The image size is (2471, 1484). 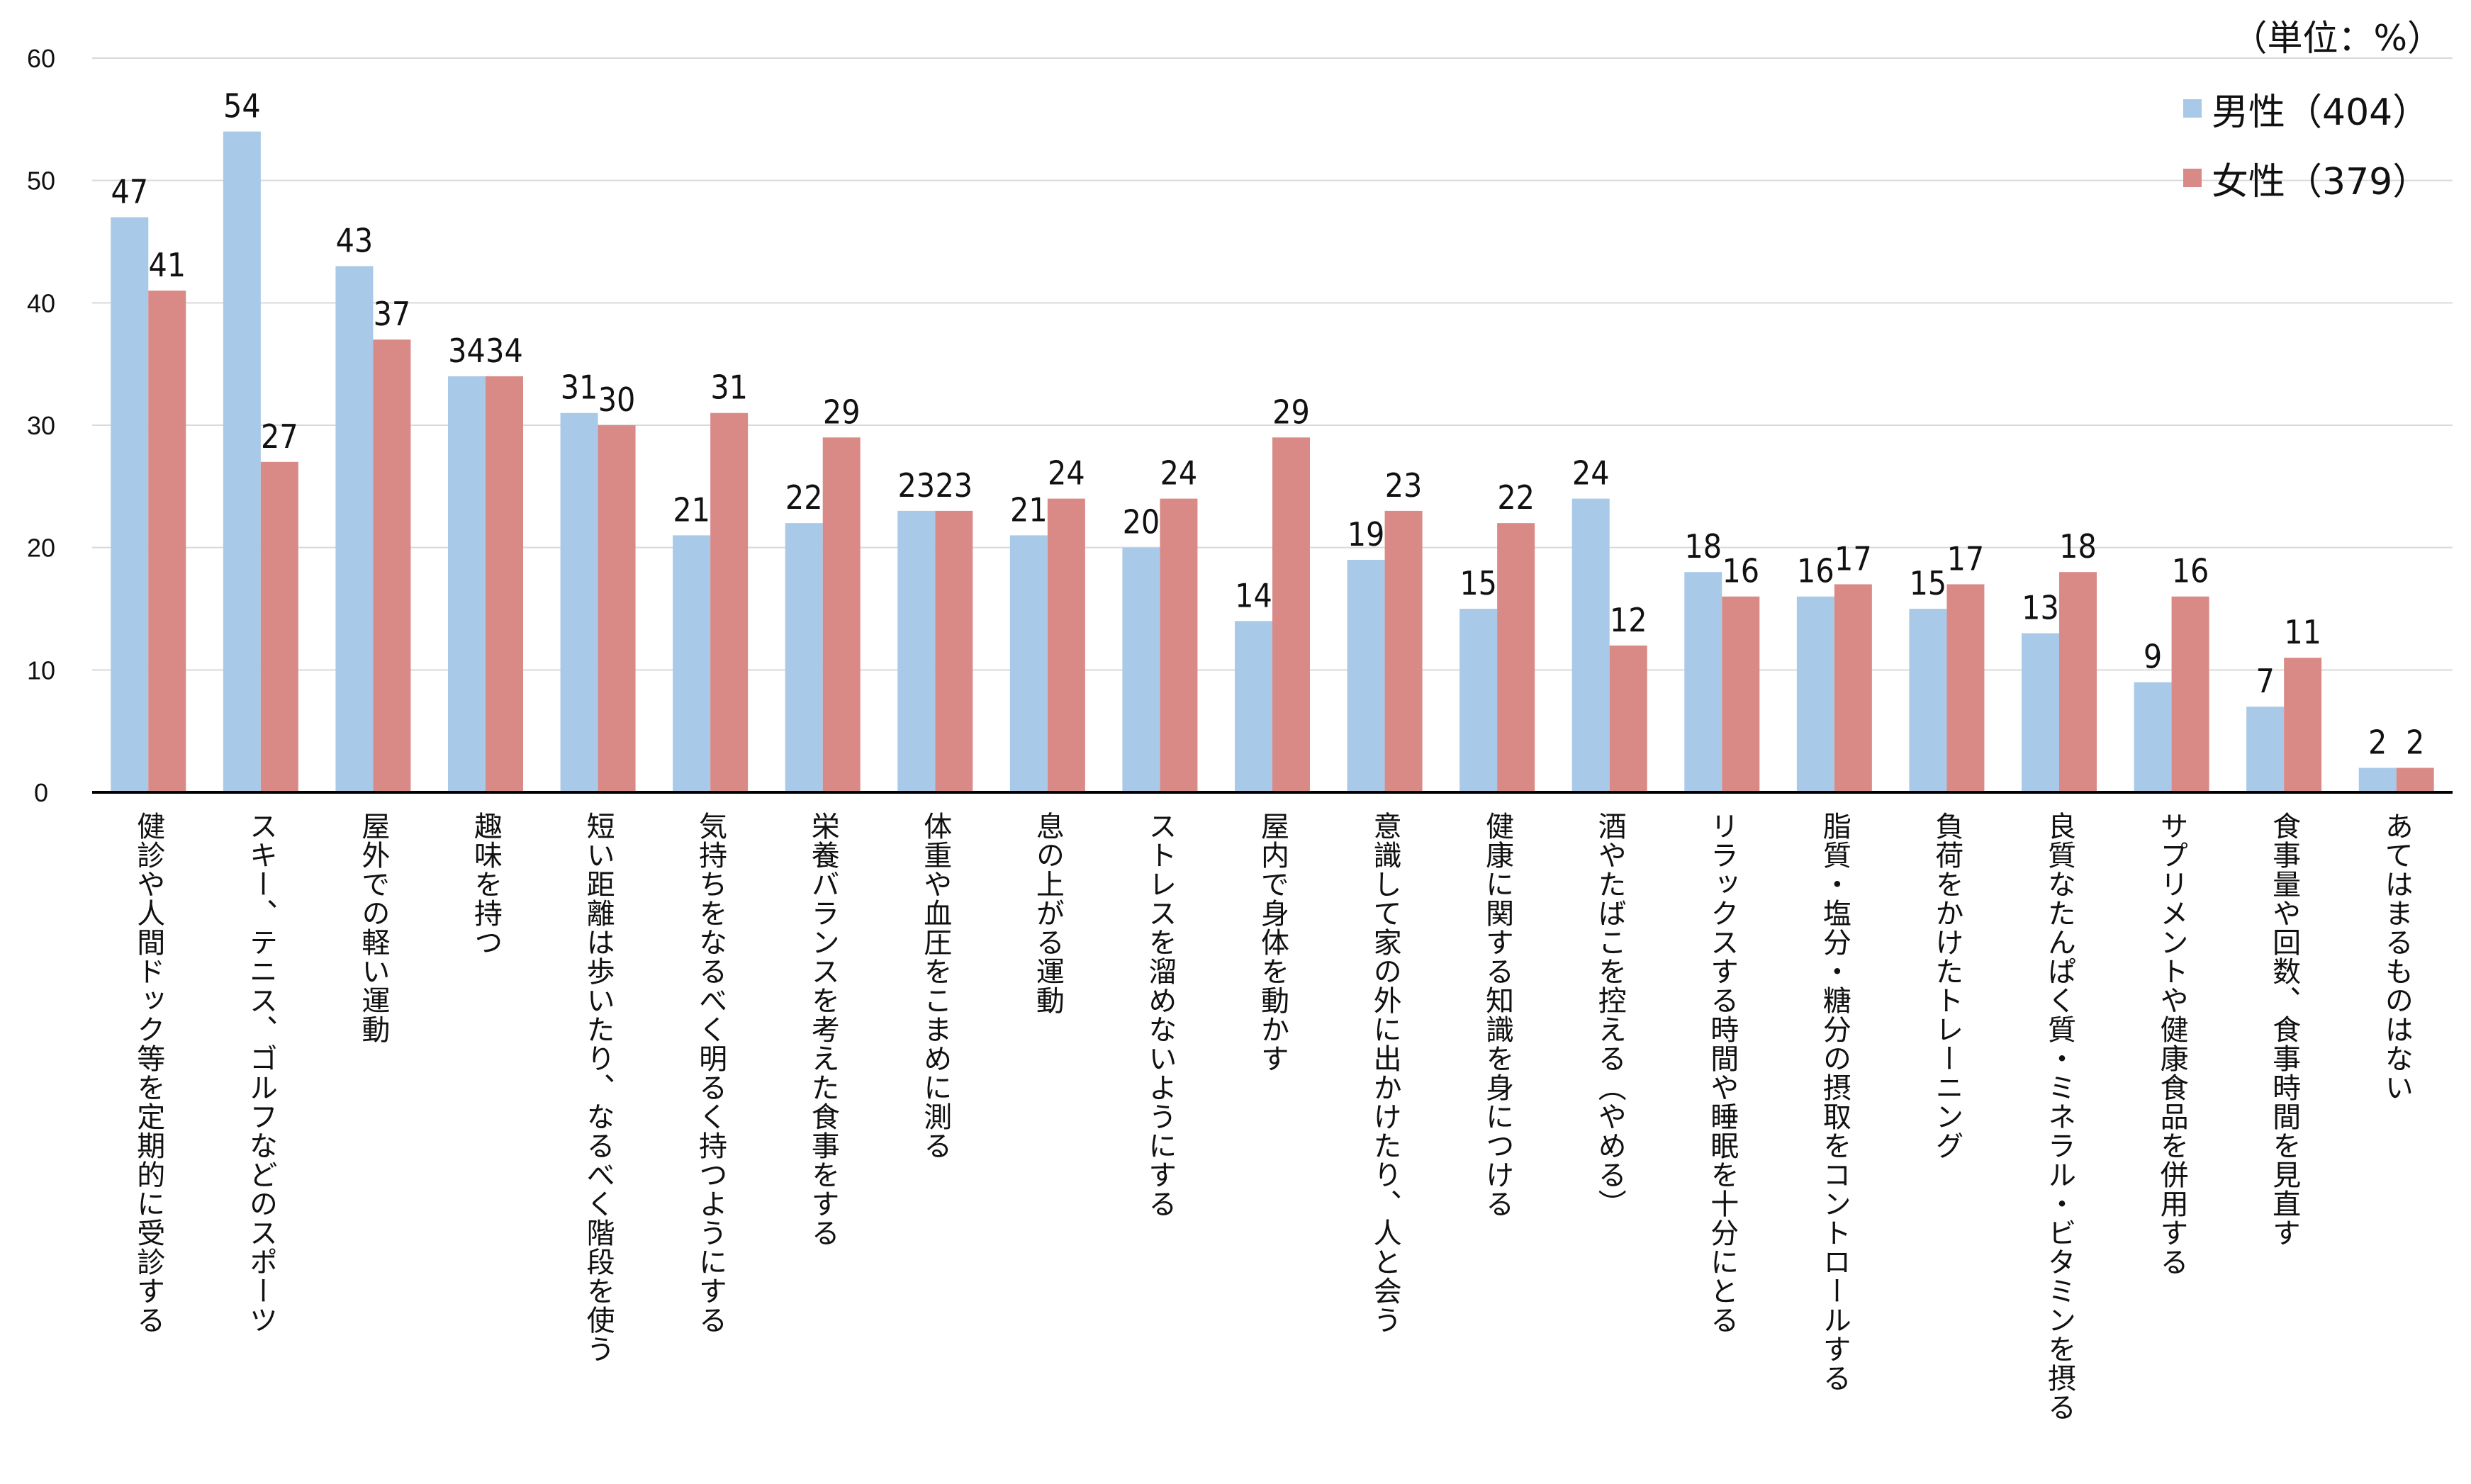 I want to click on category-label: 気持ちをなるべく明るく持つようにする, so click(x=711, y=1072).